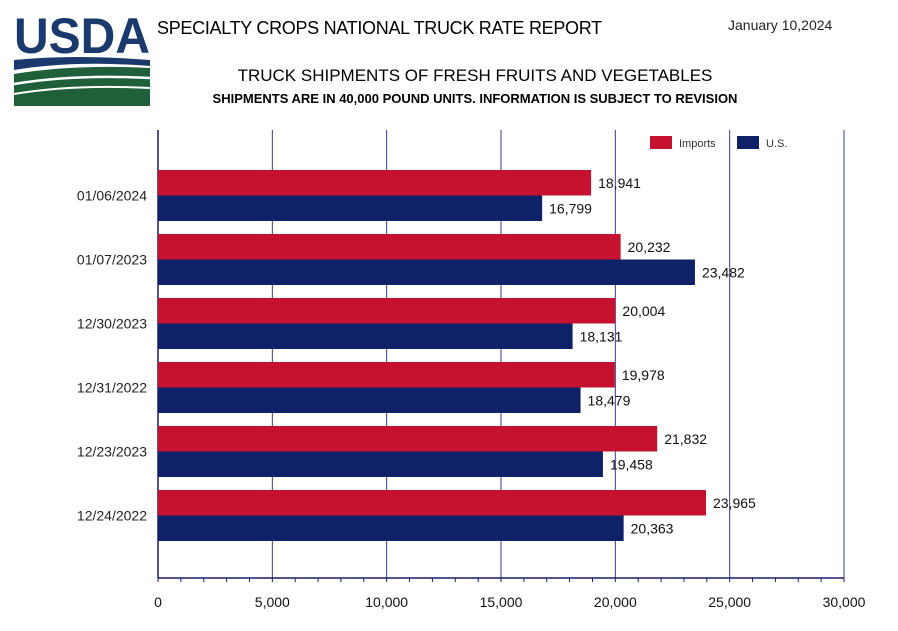 This screenshot has width=898, height=631. What do you see at coordinates (570, 208) in the screenshot?
I see `data-label: 16,799` at bounding box center [570, 208].